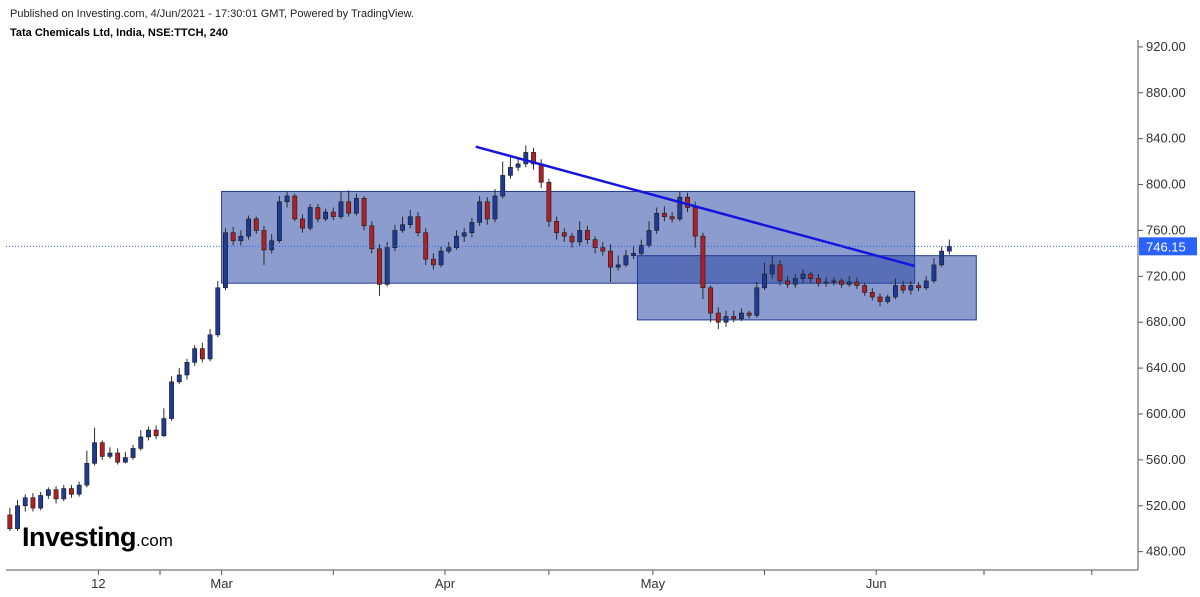 The image size is (1200, 597). What do you see at coordinates (119, 33) in the screenshot?
I see `symbol-title: Tata Chemicals Ltd, India, NSE:TTCH, 240` at bounding box center [119, 33].